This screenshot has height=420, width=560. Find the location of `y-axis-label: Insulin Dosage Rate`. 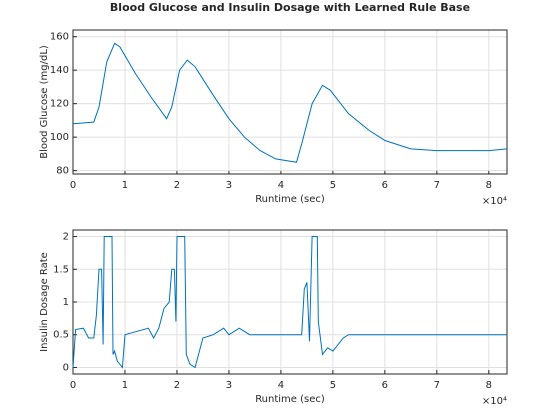

y-axis-label: Insulin Dosage Rate is located at coordinates (44, 302).